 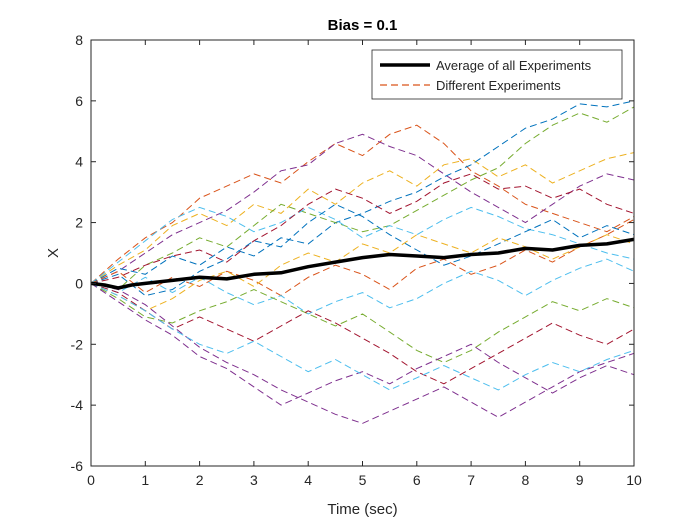 I want to click on y-tick-label: 6, so click(x=79, y=101).